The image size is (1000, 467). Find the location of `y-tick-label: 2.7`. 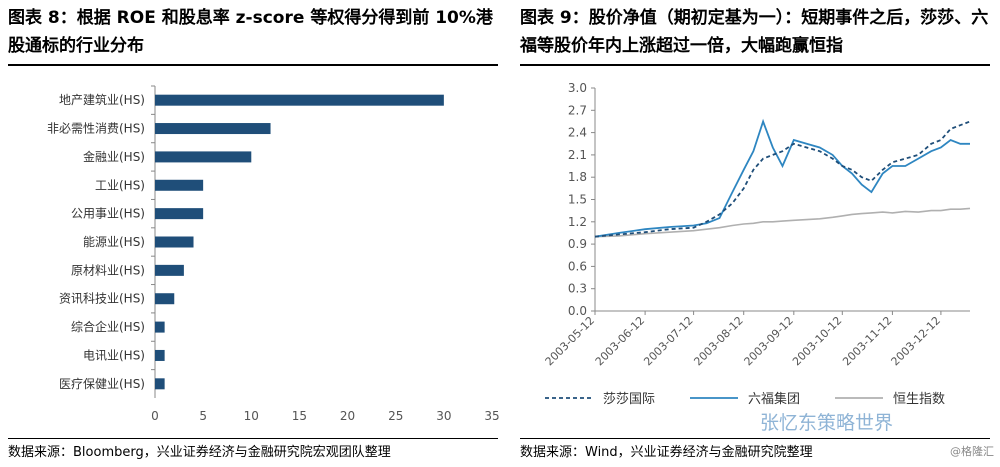

y-tick-label: 2.7 is located at coordinates (577, 110).